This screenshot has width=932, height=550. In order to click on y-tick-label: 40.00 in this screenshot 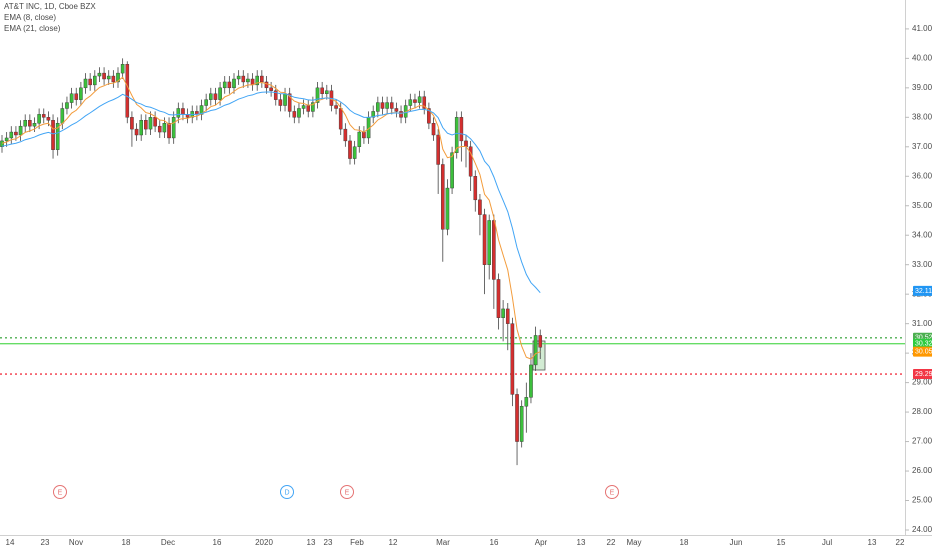, I will do `click(922, 57)`.